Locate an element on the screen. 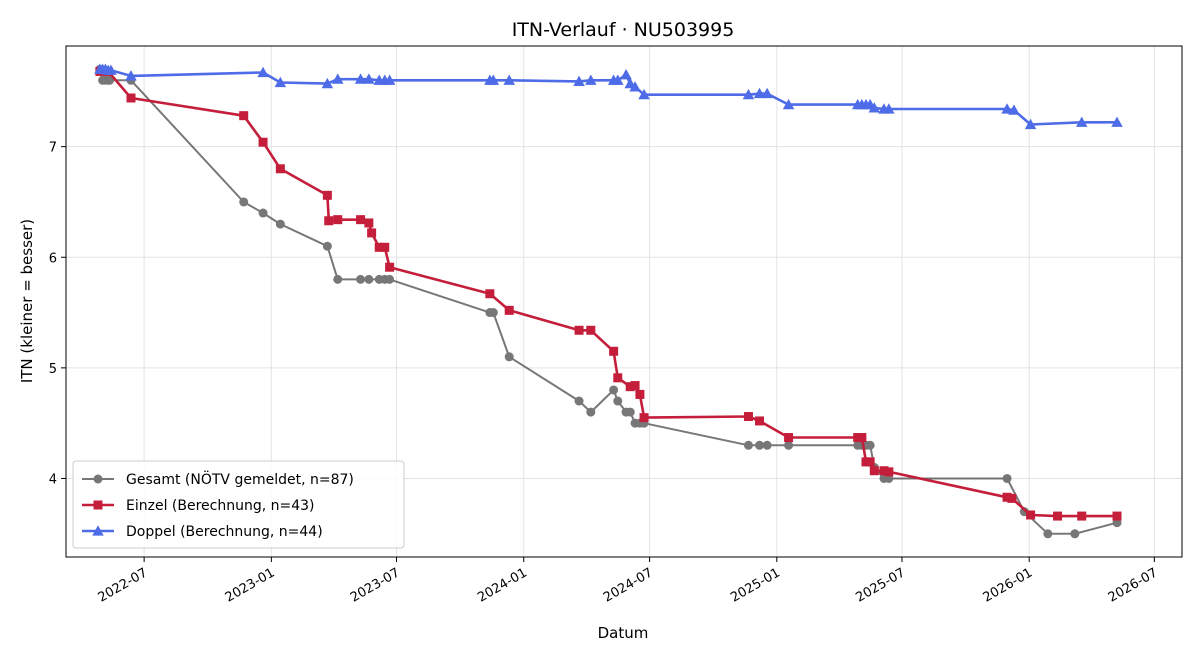 Image resolution: width=1200 pixels, height=660 pixels. x-tick-label: 2023-01 is located at coordinates (250, 585).